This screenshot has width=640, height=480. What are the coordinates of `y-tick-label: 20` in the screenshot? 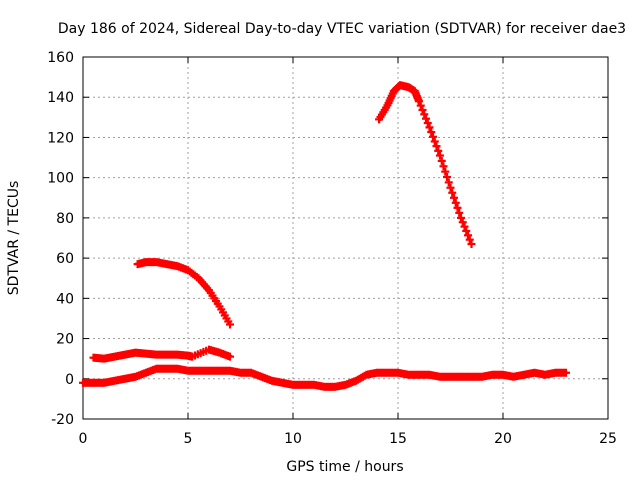 It's located at (65, 340).